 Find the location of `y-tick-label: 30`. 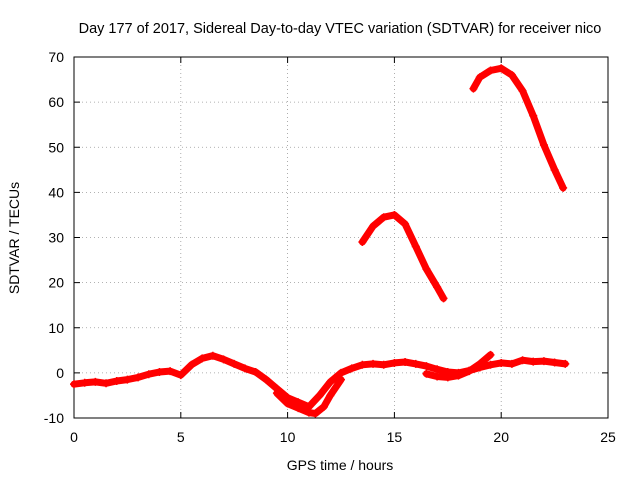

y-tick-label: 30 is located at coordinates (56, 238).